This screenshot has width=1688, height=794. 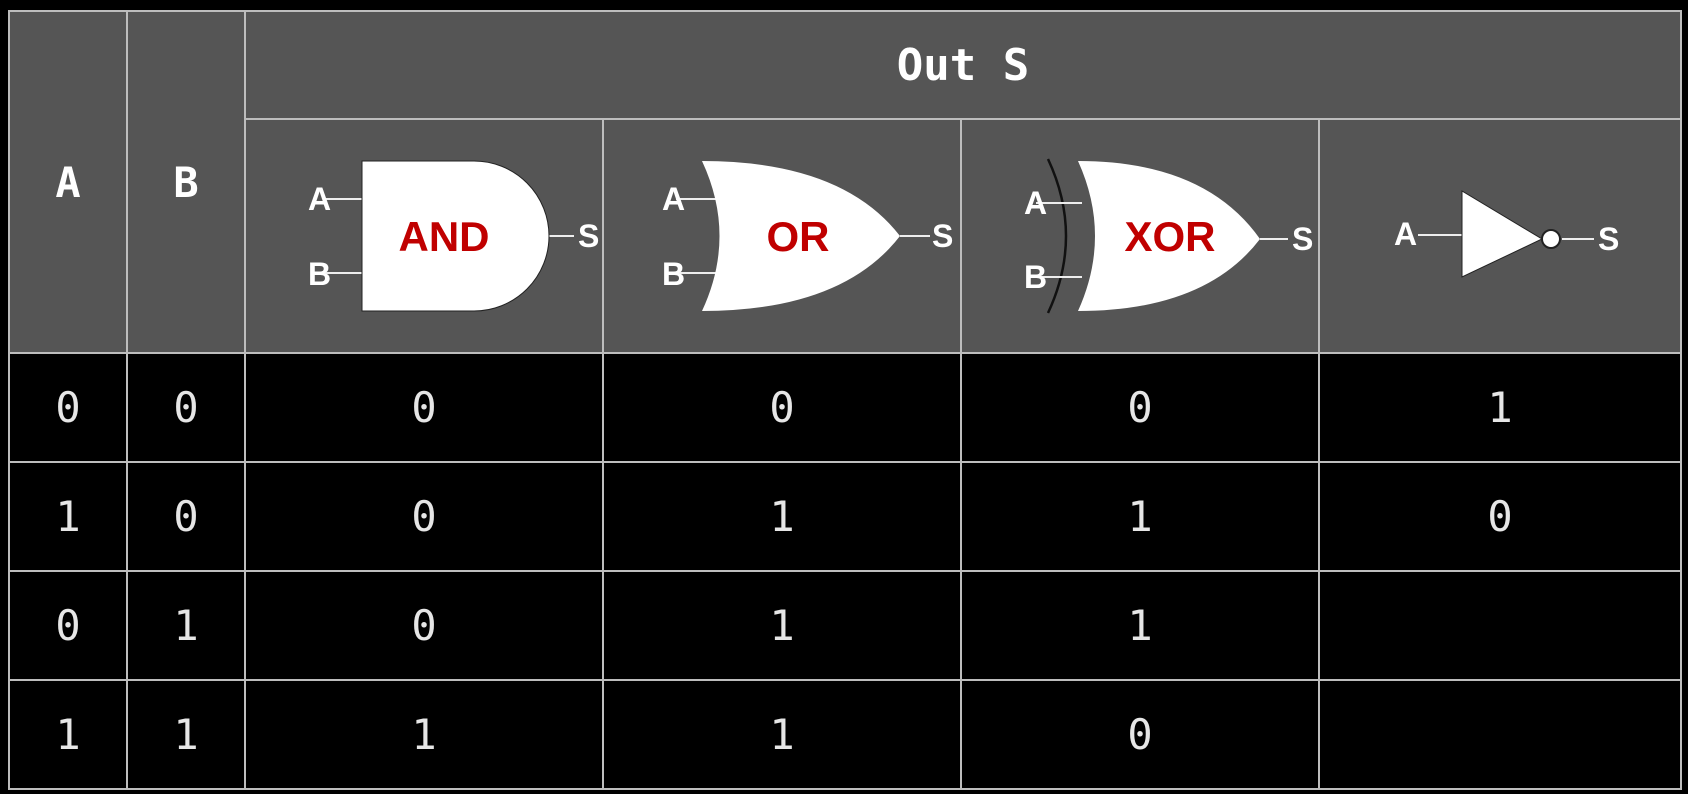 I want to click on cell-or: 0, so click(x=782, y=407).